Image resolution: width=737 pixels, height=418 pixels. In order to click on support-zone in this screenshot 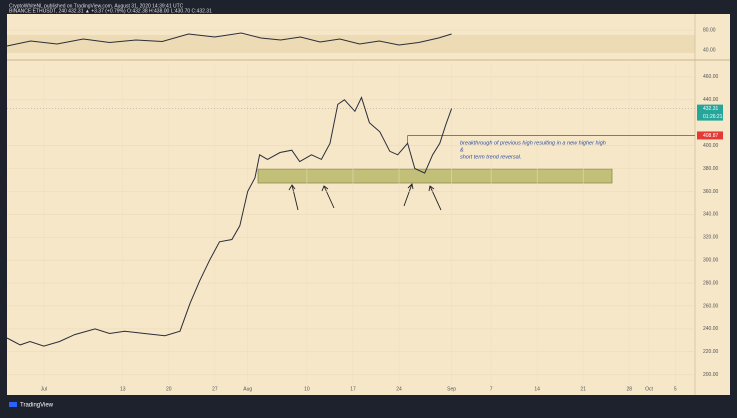, I will do `click(435, 176)`.